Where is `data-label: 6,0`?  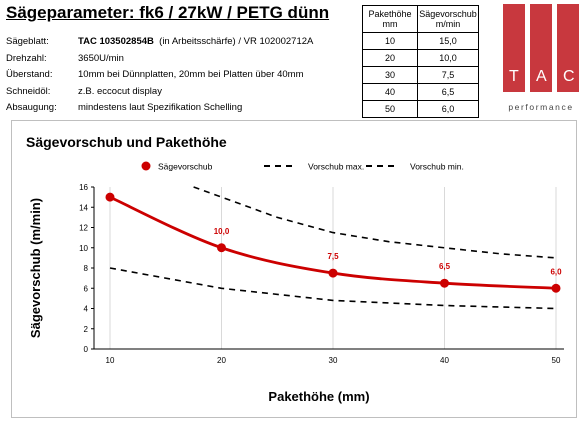
data-label: 6,0 is located at coordinates (556, 271).